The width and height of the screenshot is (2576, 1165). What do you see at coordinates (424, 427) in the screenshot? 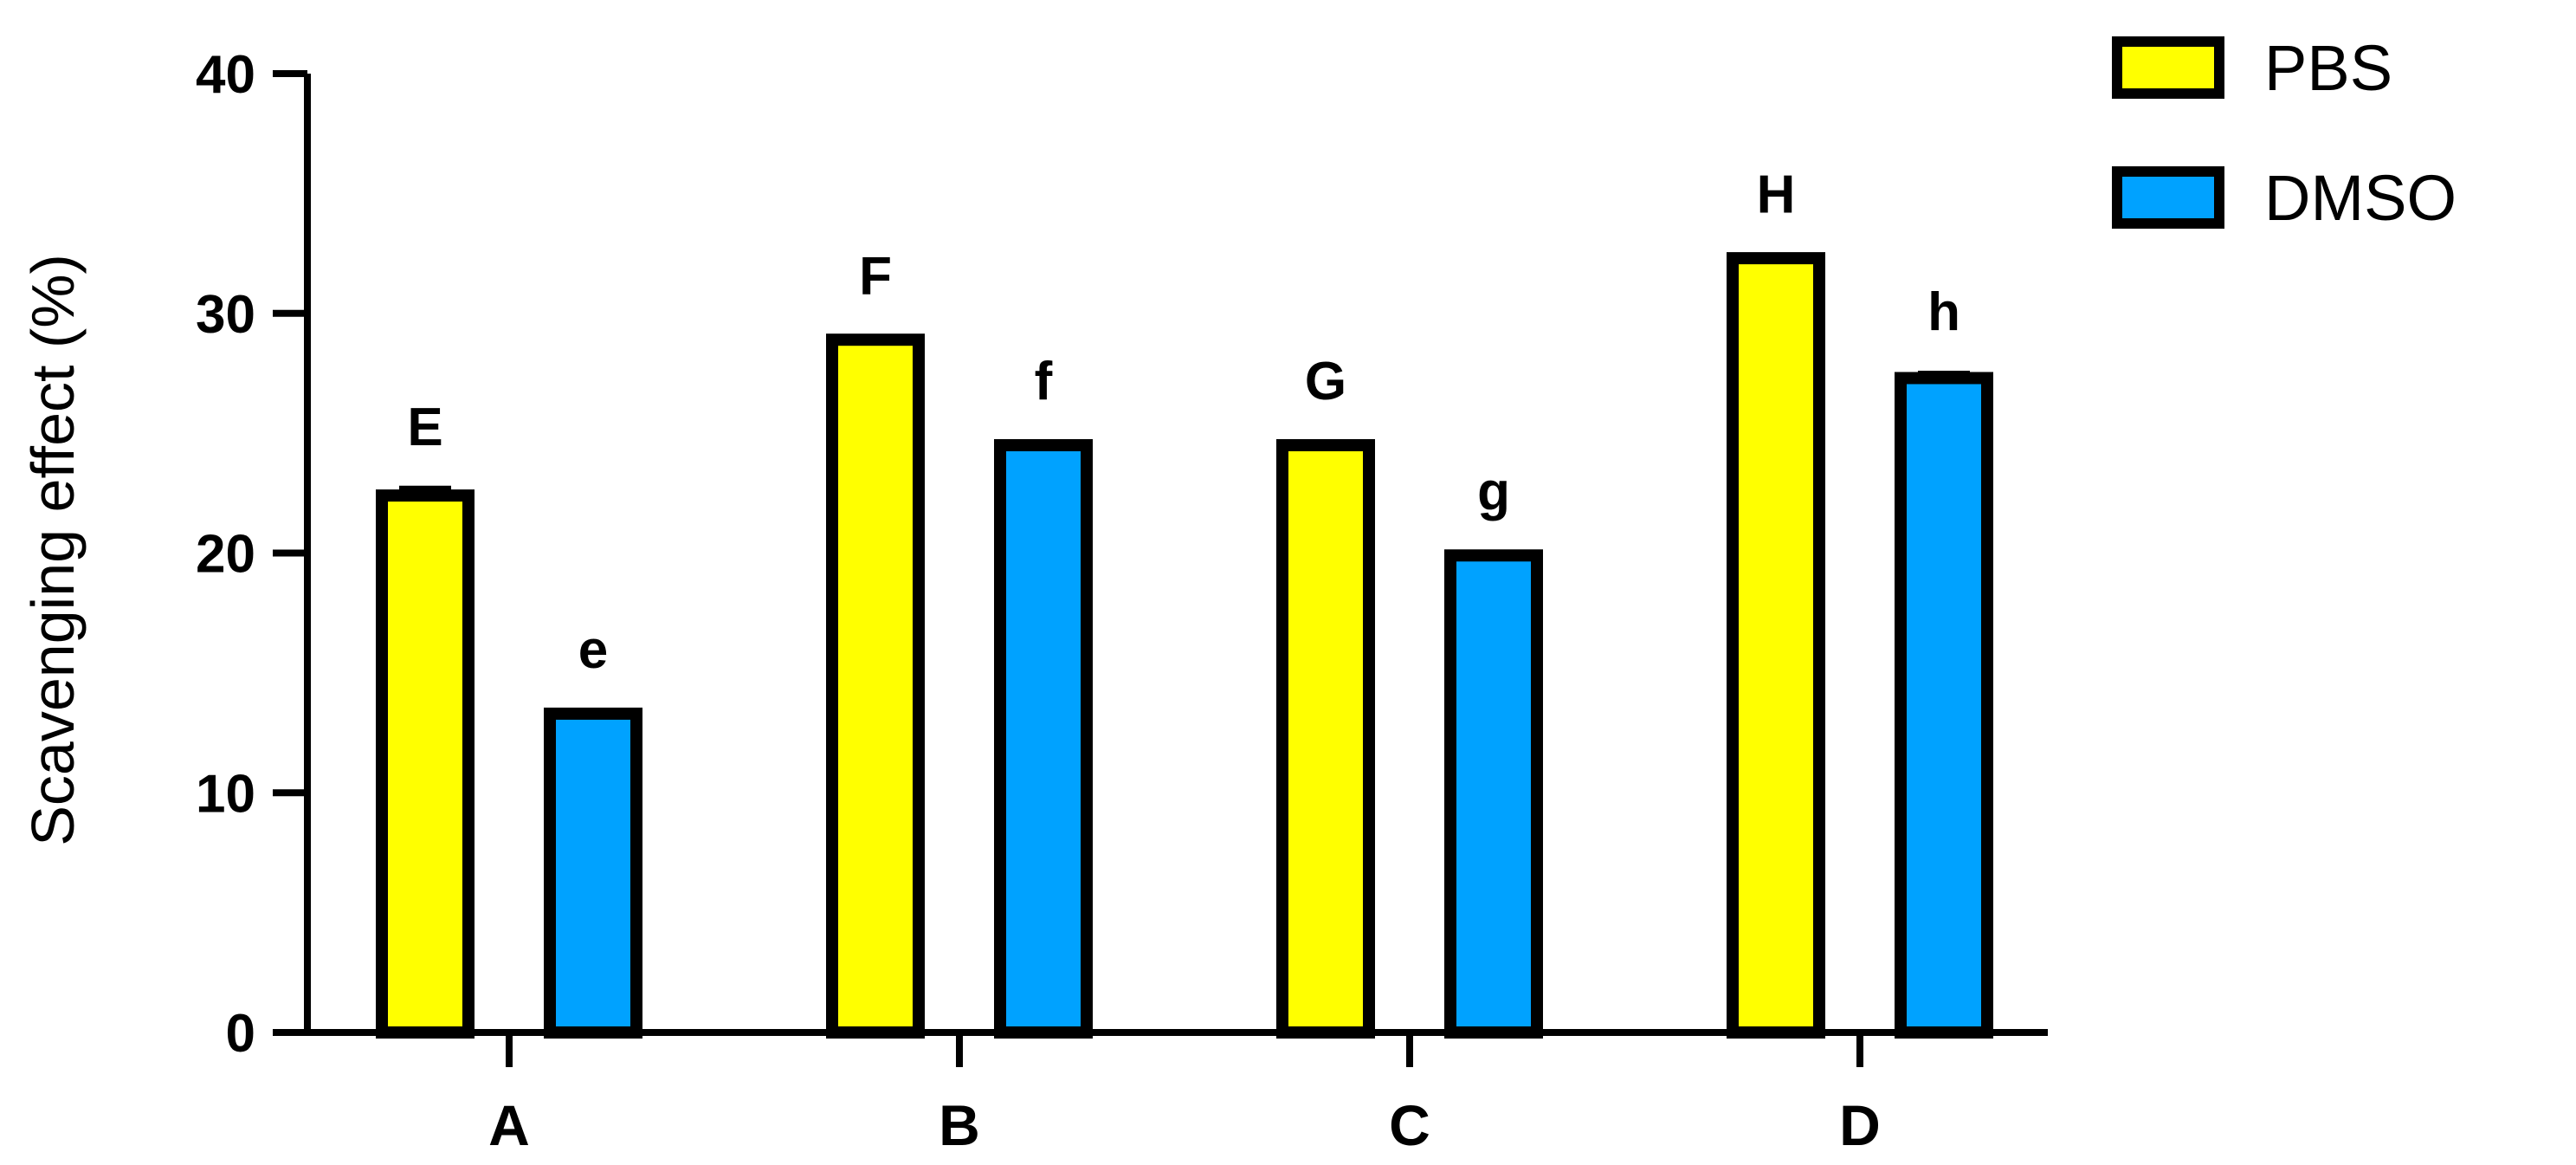
I see `data-label: E` at bounding box center [424, 427].